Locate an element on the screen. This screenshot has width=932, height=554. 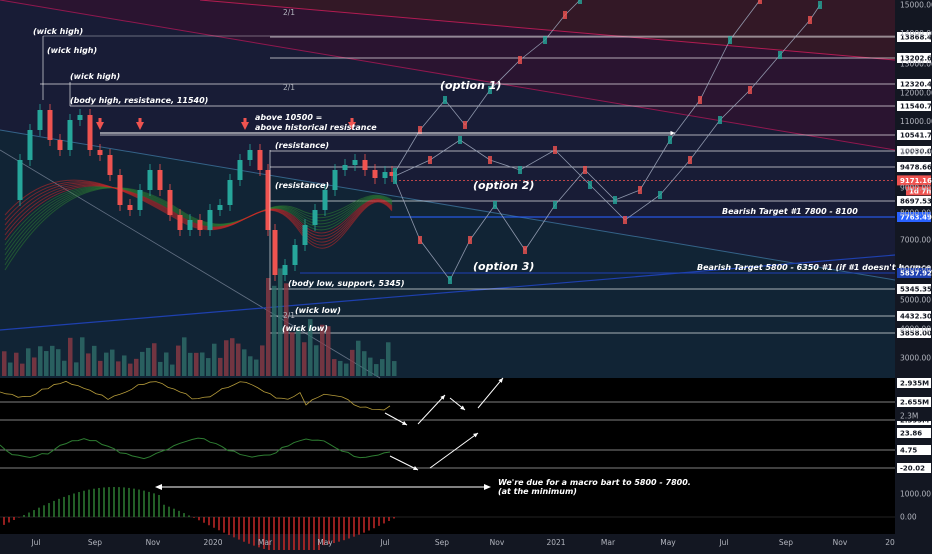
time-tick-15: 20 is located at coordinates (890, 542).